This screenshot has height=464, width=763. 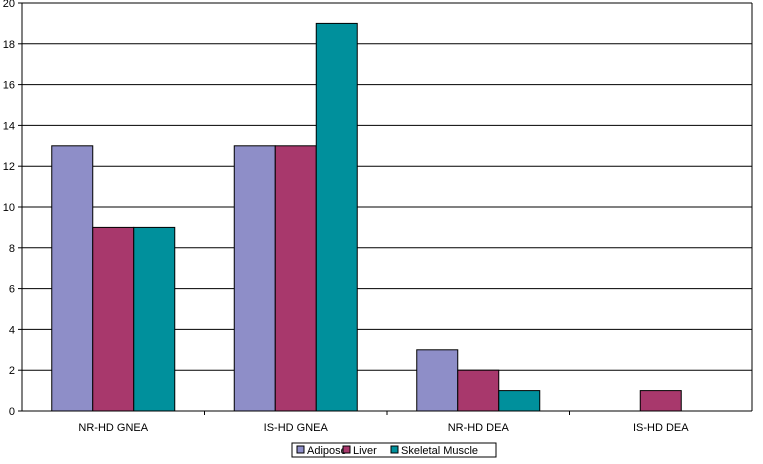 What do you see at coordinates (9, 126) in the screenshot?
I see `y-tick-label: 14` at bounding box center [9, 126].